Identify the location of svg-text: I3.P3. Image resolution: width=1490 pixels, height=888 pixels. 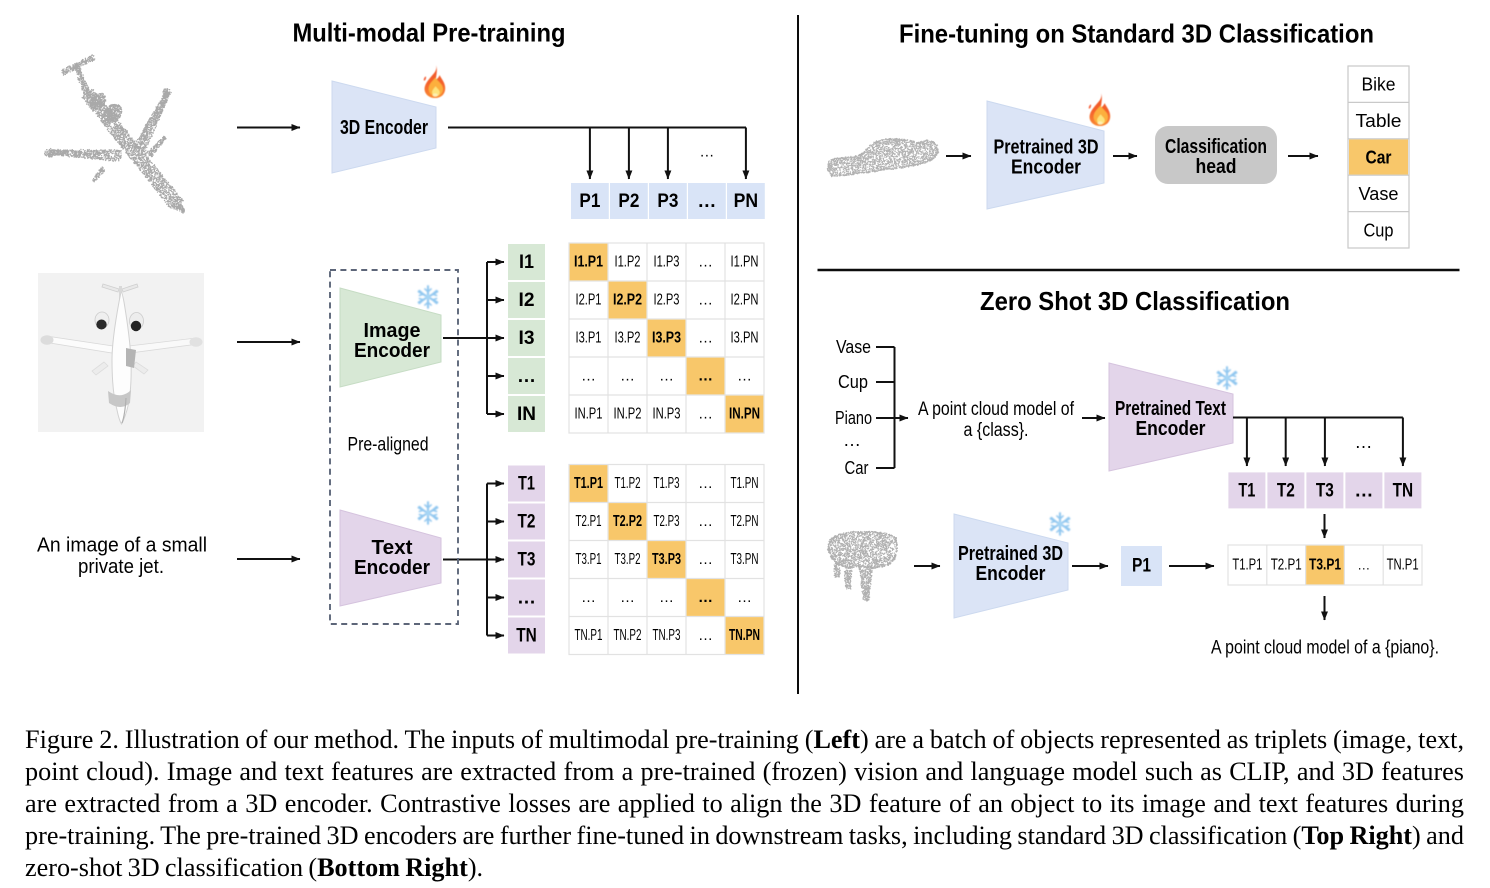
(666, 338).